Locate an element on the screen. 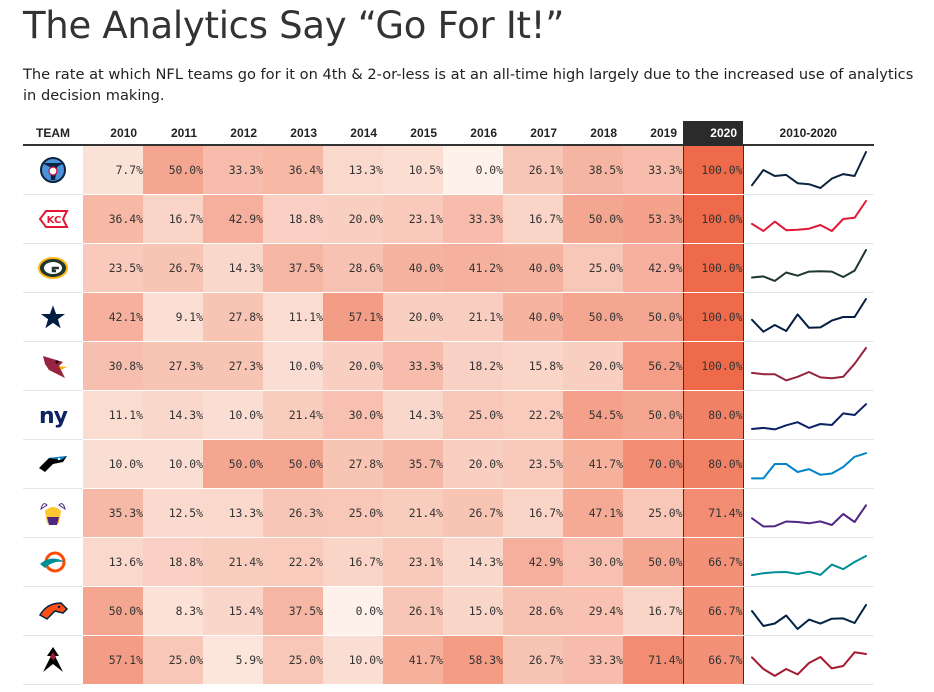  column-header-2016: 2016 is located at coordinates (473, 133).